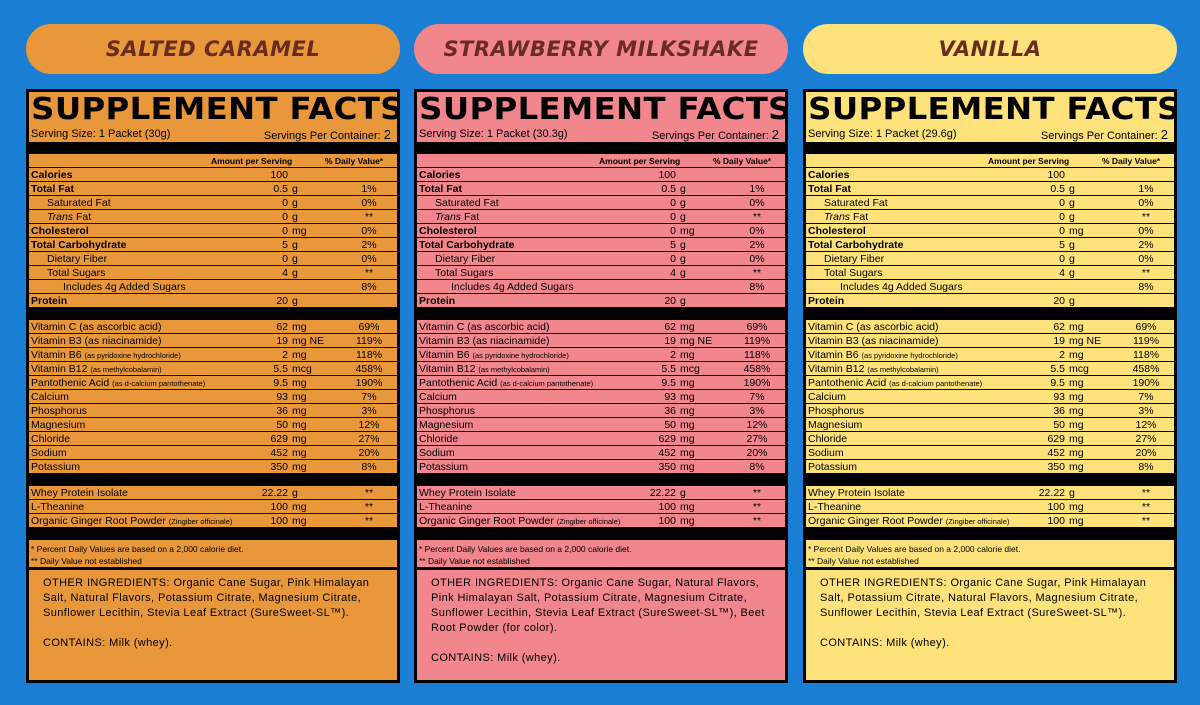  Describe the element at coordinates (990, 397) in the screenshot. I see `micro-row: Calcium 93 mg 7%` at that location.